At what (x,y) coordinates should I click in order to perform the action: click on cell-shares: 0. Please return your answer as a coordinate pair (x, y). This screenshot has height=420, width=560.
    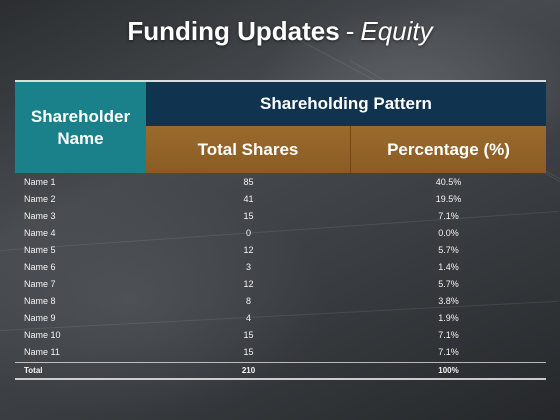
    Looking at the image, I should click on (248, 232).